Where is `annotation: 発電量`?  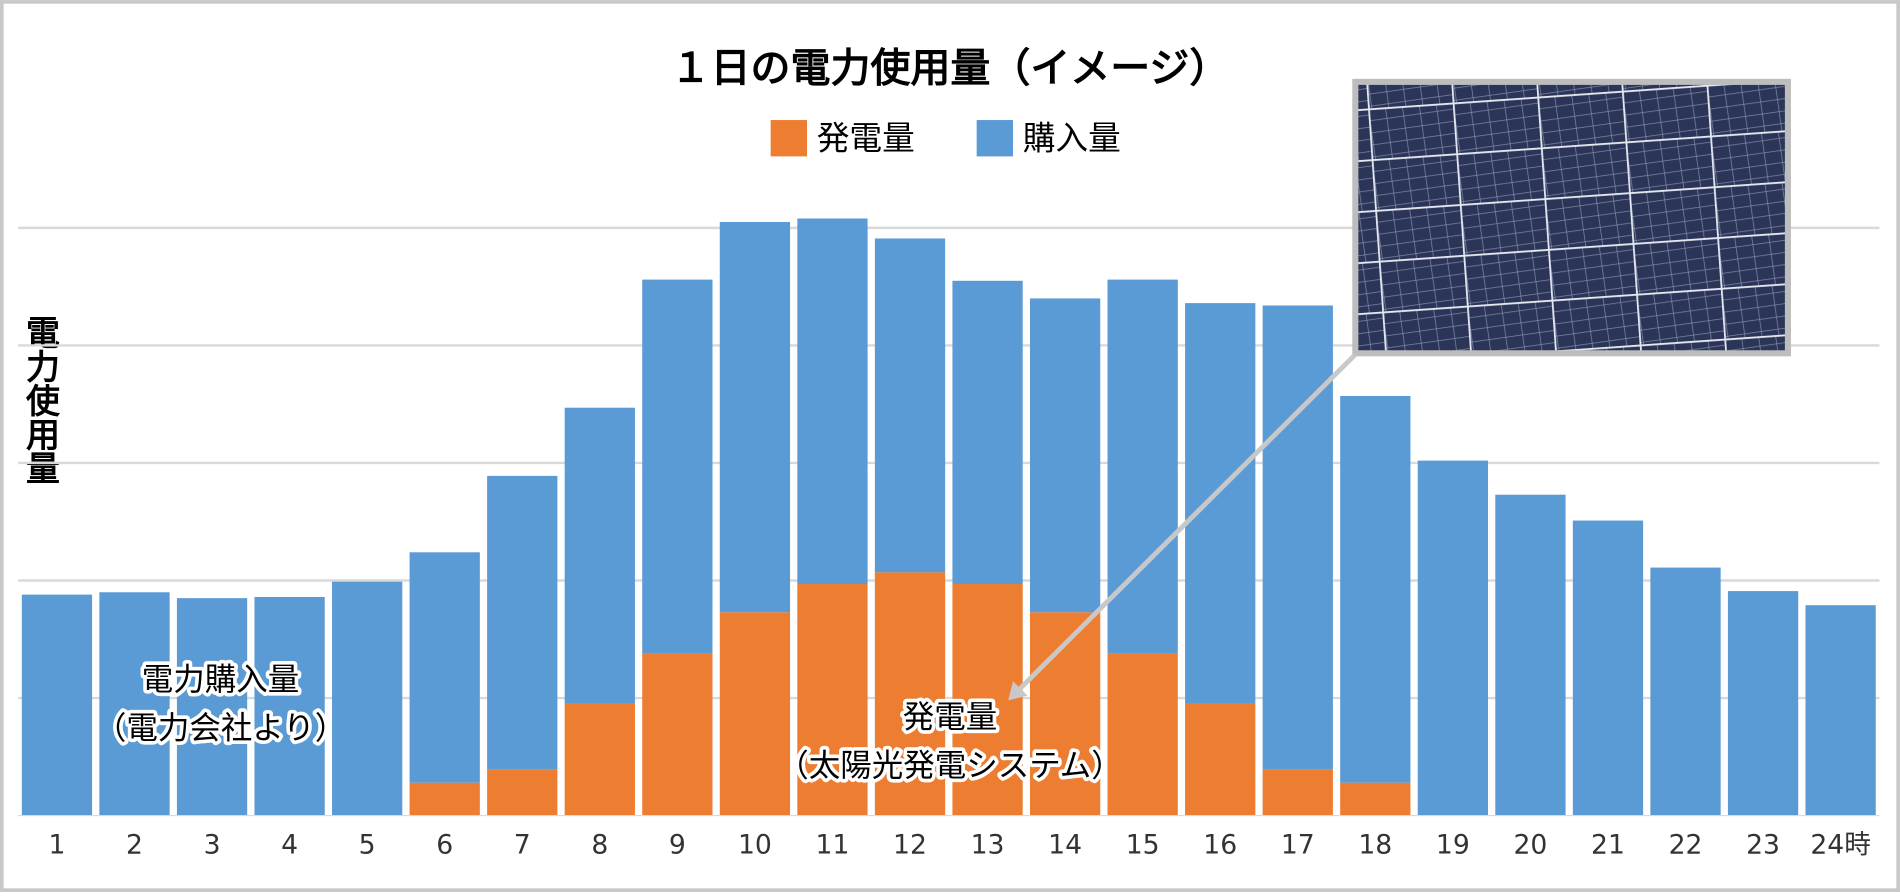
annotation: 発電量 is located at coordinates (950, 718).